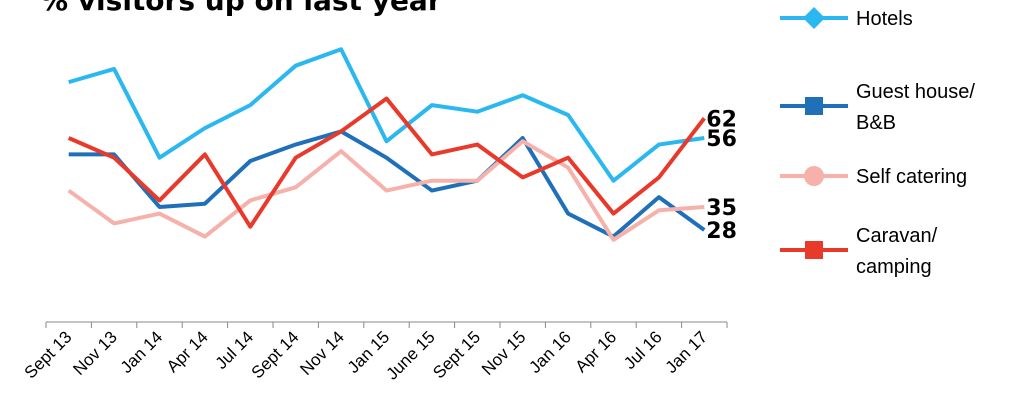  Describe the element at coordinates (241, 8) in the screenshot. I see `chart-title: % visitors up on last year` at that location.